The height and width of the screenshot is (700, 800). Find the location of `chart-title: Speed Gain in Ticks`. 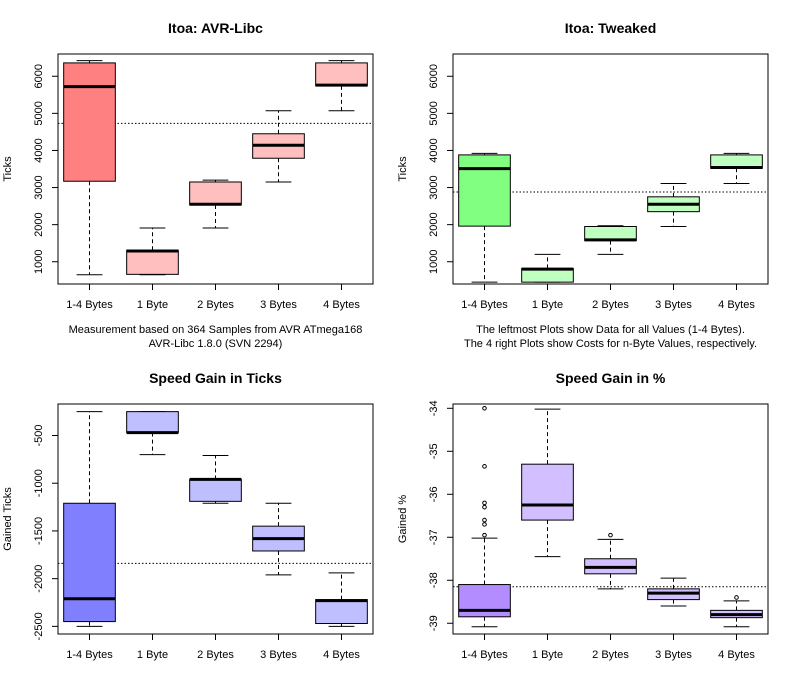

chart-title: Speed Gain in Ticks is located at coordinates (215, 378).